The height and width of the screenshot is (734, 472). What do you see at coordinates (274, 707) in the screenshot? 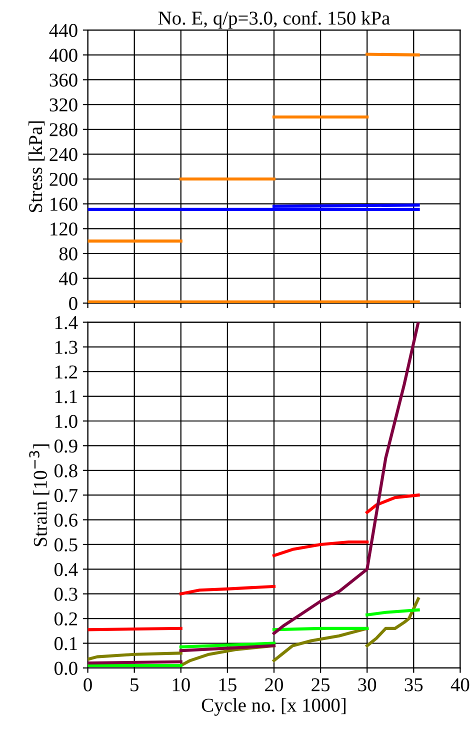
I see `x-axis-title: Cycle no. [x 1000]` at bounding box center [274, 707].